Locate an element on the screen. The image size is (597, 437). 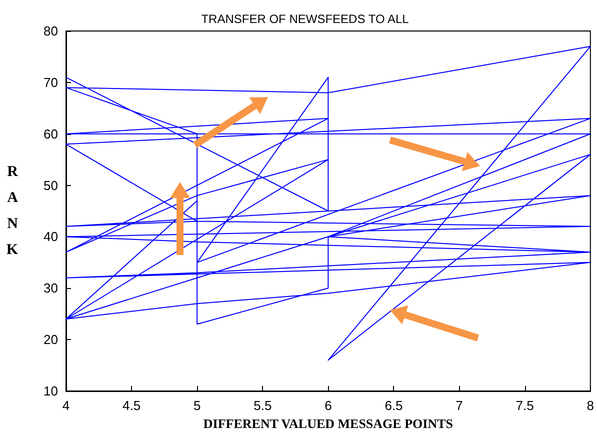
x-tick-label: 7 is located at coordinates (459, 405).